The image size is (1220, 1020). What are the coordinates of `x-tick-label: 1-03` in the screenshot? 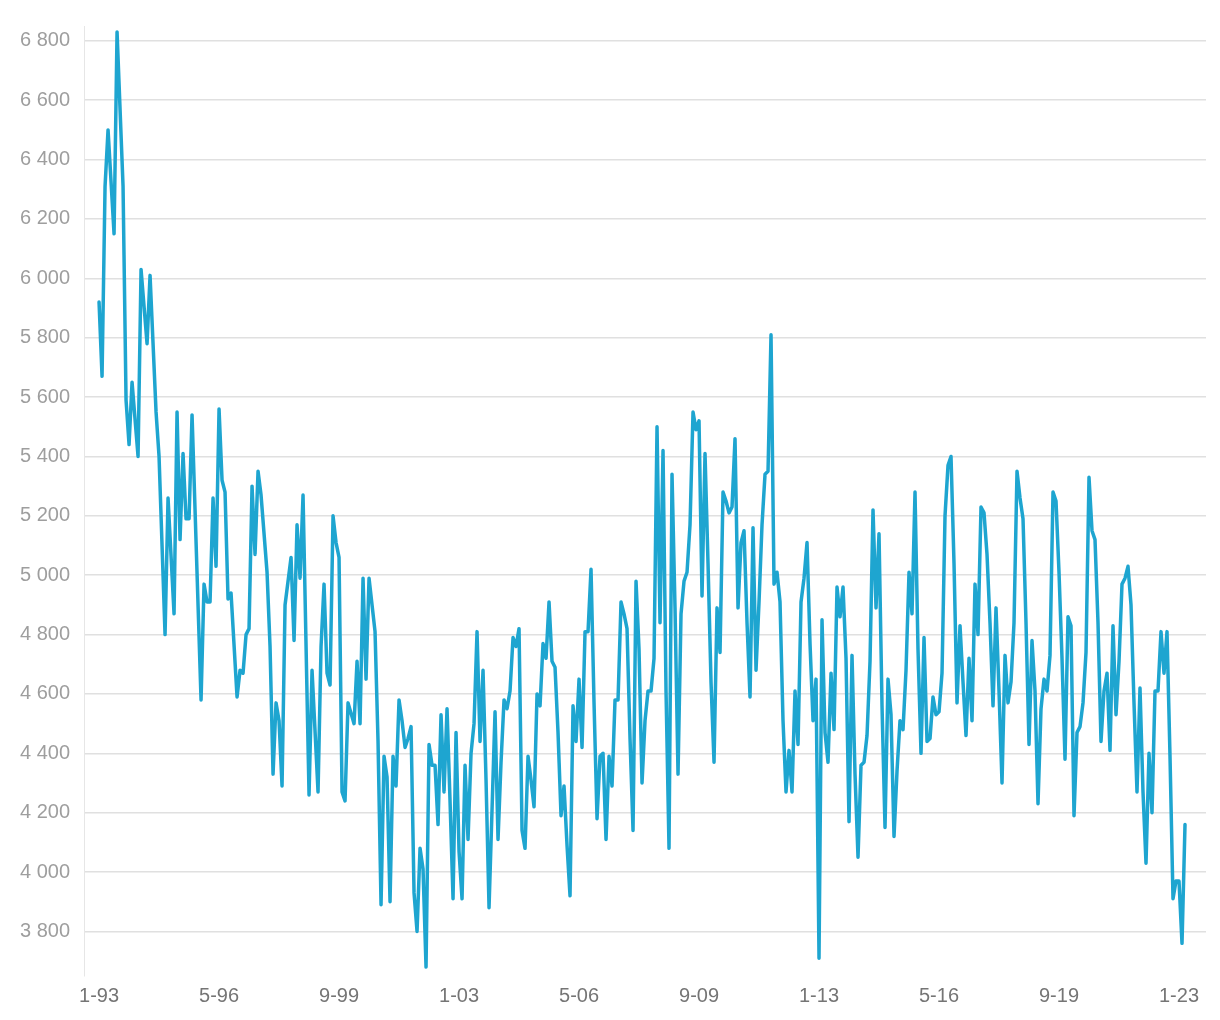 It's located at (459, 994).